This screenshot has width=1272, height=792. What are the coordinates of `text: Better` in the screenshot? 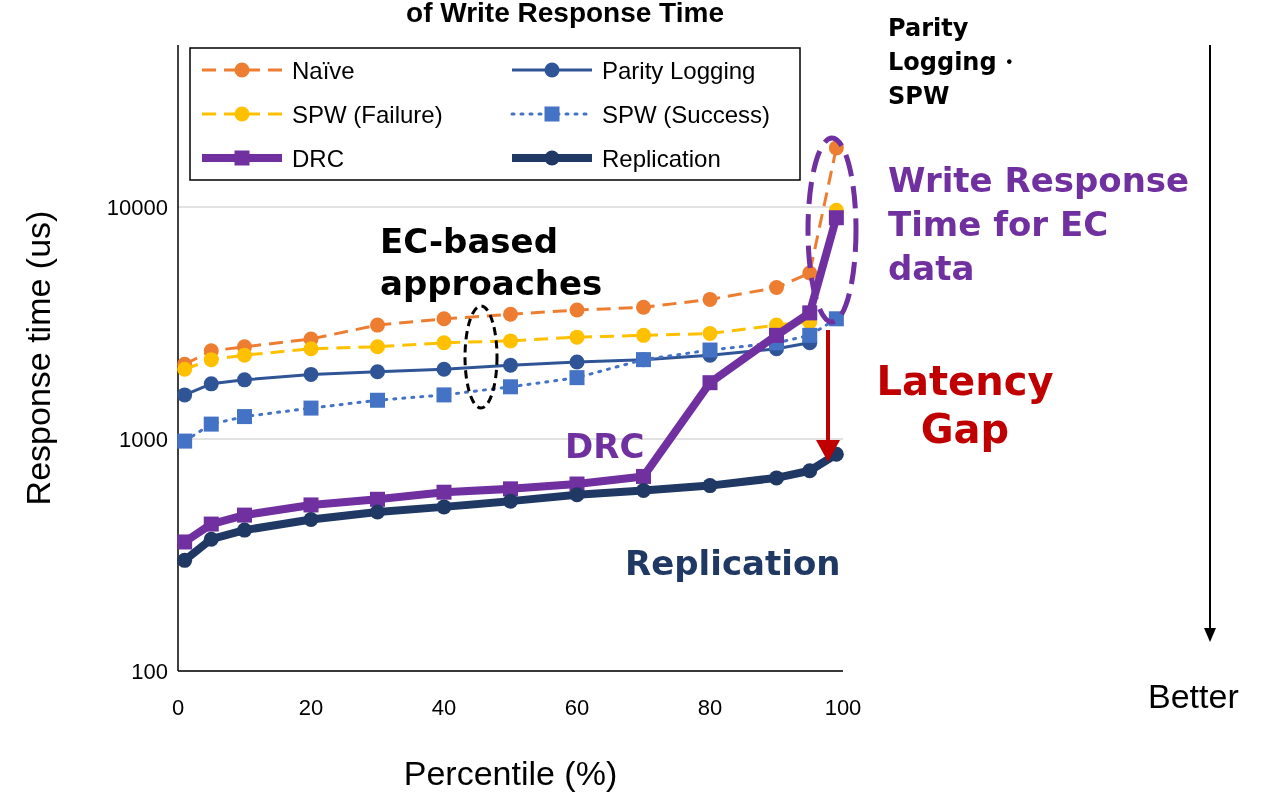 It's located at (1193, 696).